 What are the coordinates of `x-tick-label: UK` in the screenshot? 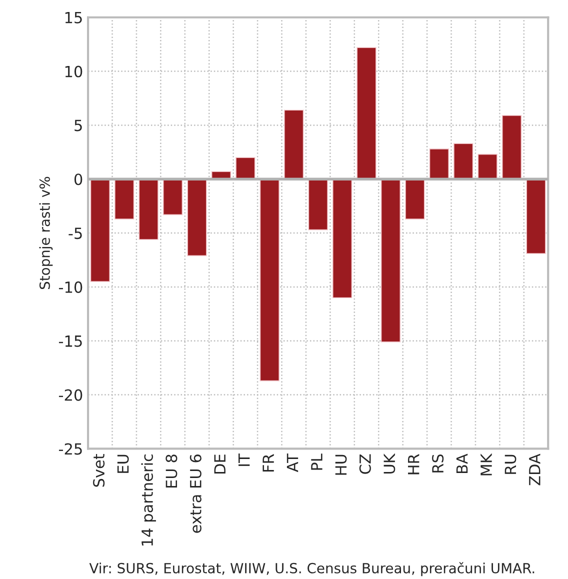 It's located at (390, 463).